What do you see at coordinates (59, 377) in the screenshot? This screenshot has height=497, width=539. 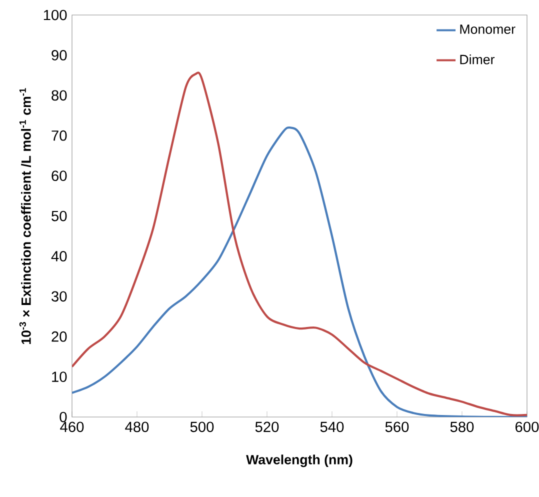 I see `y-tick-label: 10` at bounding box center [59, 377].